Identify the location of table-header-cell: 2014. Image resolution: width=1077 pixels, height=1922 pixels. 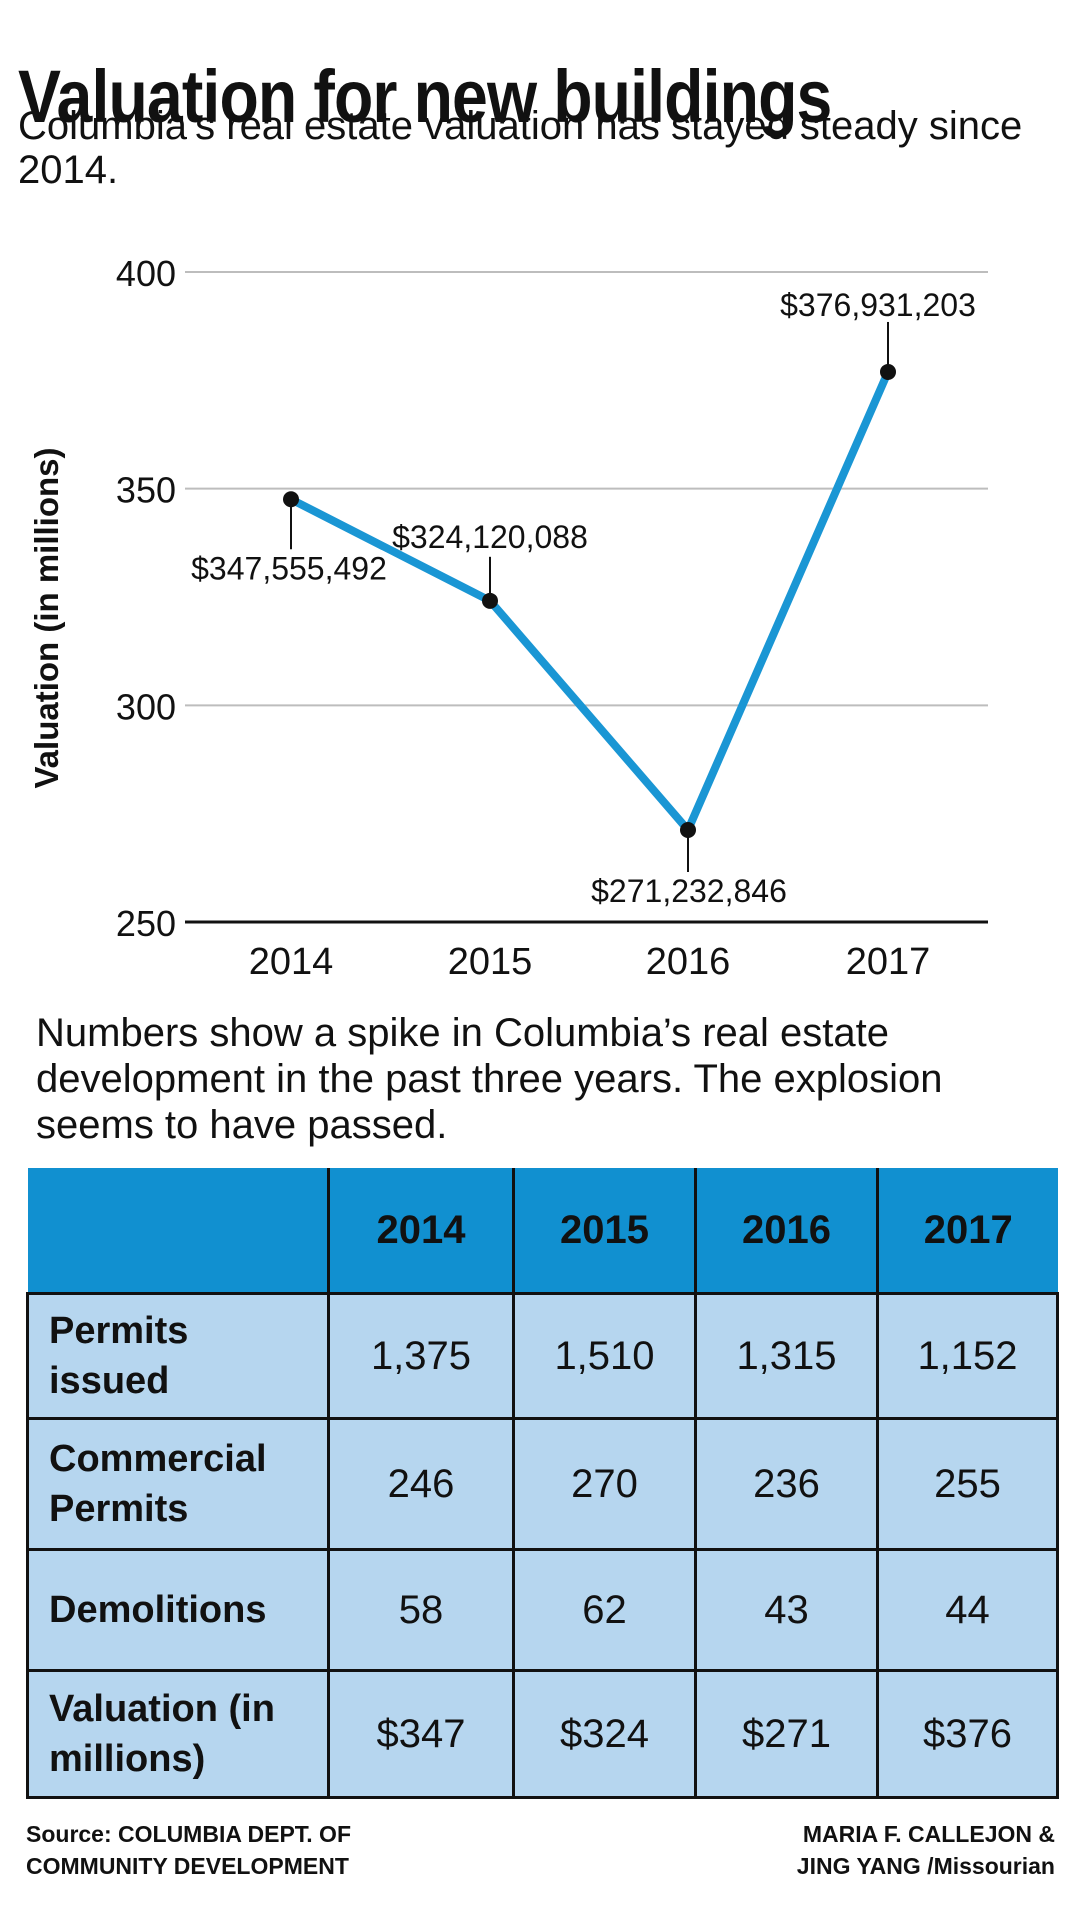
(421, 1231).